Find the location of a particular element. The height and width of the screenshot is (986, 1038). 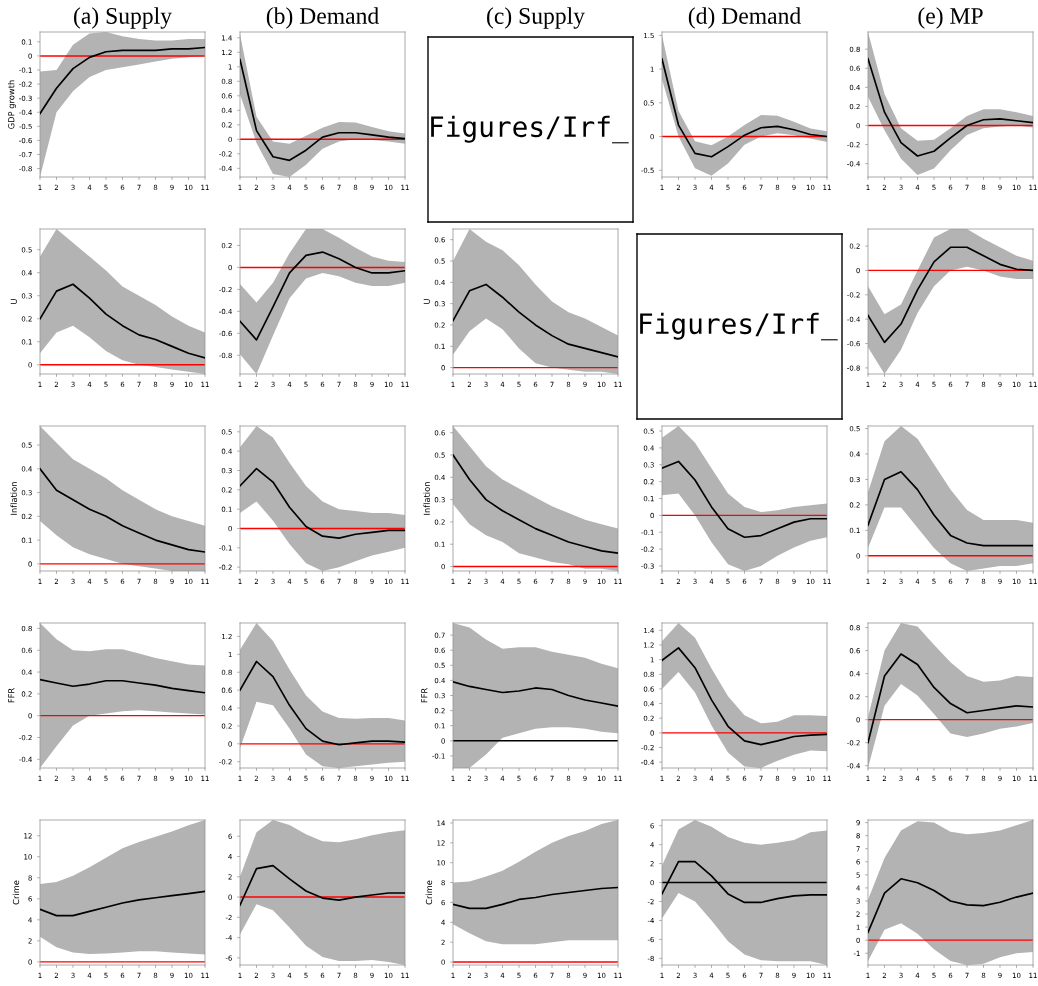

chart-title: (e) MP is located at coordinates (950, 18).